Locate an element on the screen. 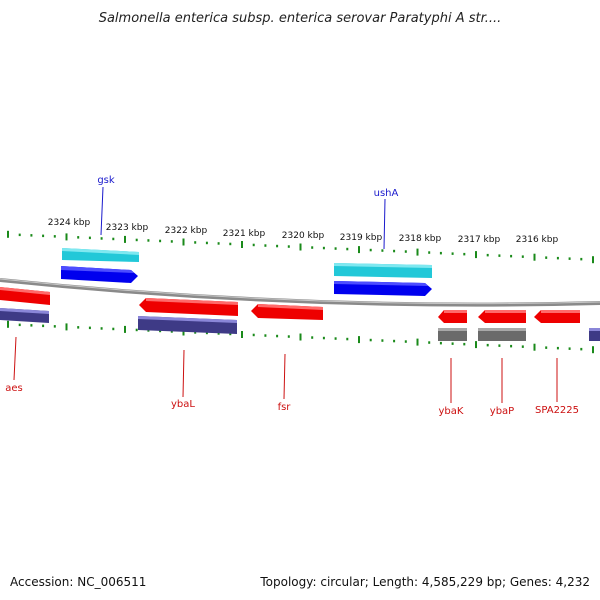 The image size is (600, 600). scale-label: 2320 kbp is located at coordinates (303, 236).